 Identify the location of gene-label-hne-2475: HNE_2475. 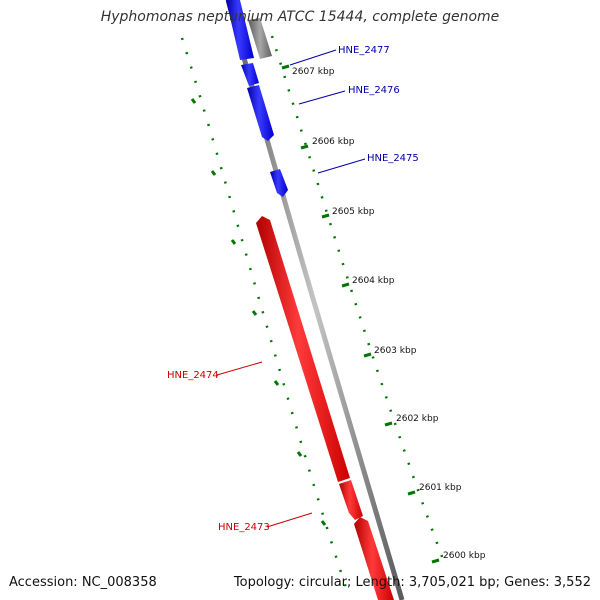
(393, 158).